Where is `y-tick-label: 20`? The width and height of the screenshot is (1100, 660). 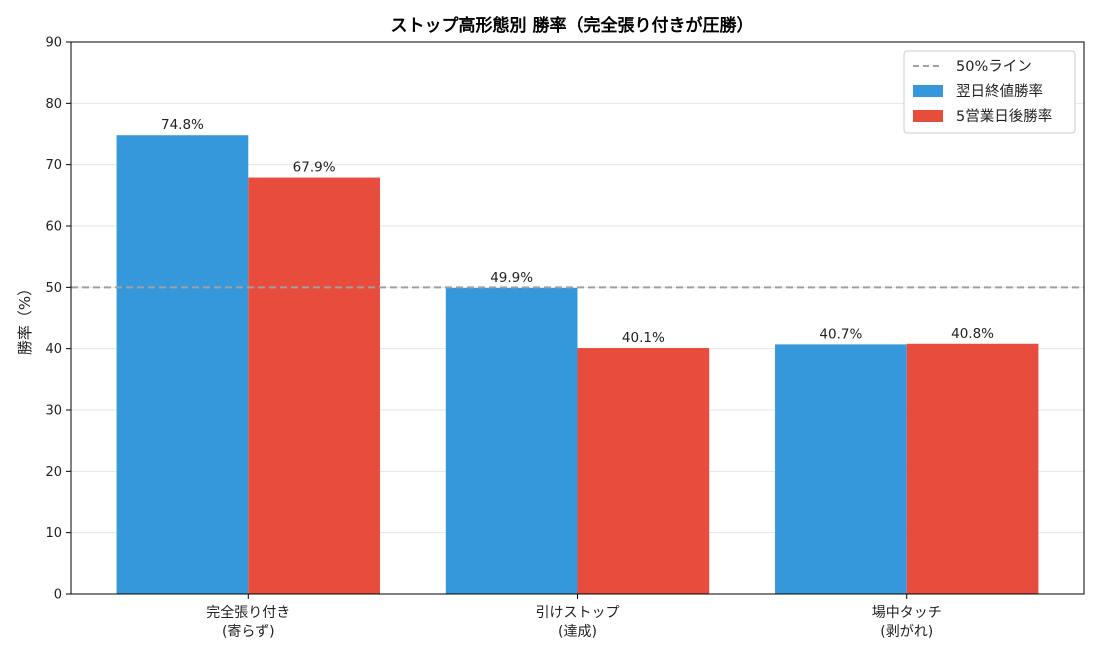
y-tick-label: 20 is located at coordinates (53, 472).